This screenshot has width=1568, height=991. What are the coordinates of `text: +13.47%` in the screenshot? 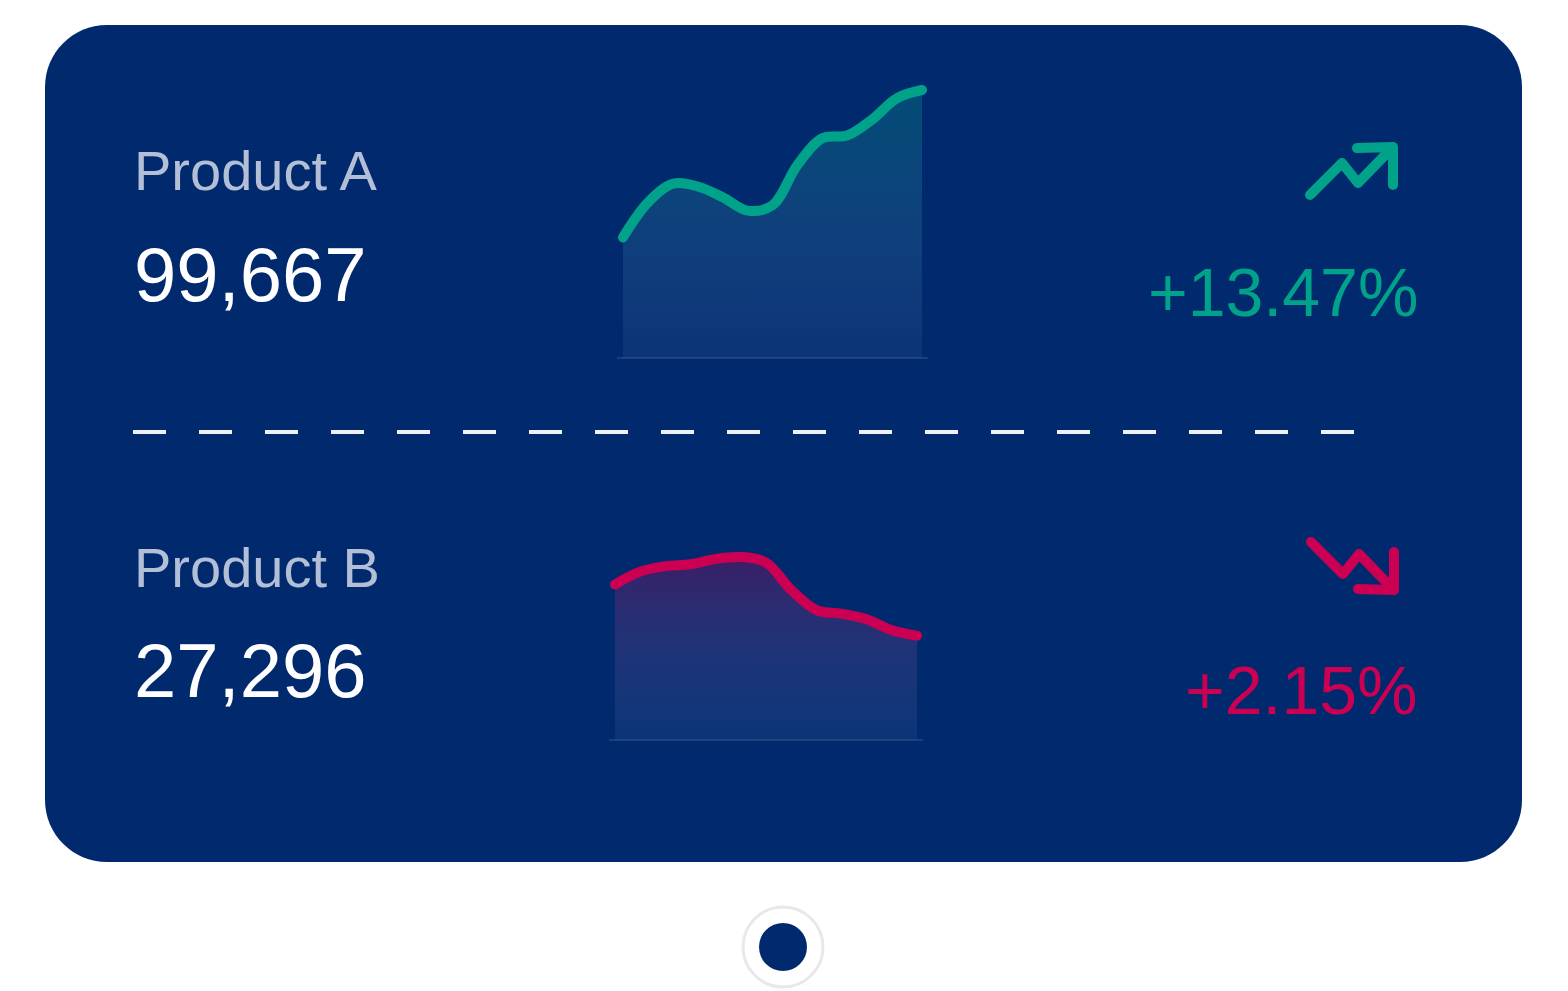 It's located at (1283, 292).